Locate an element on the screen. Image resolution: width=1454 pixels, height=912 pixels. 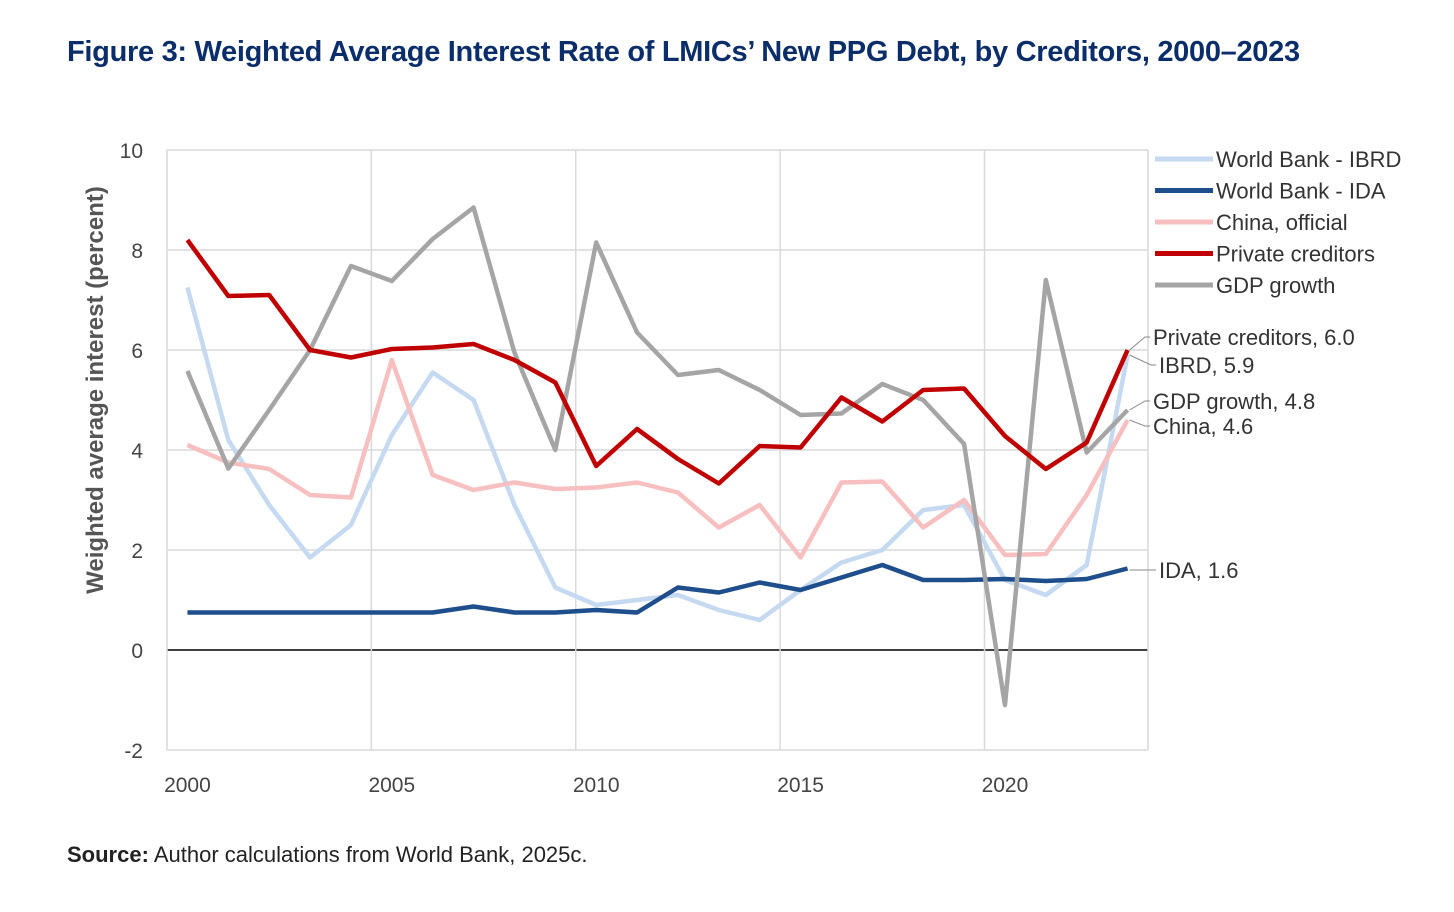
series-line-china-official is located at coordinates (658, 458).